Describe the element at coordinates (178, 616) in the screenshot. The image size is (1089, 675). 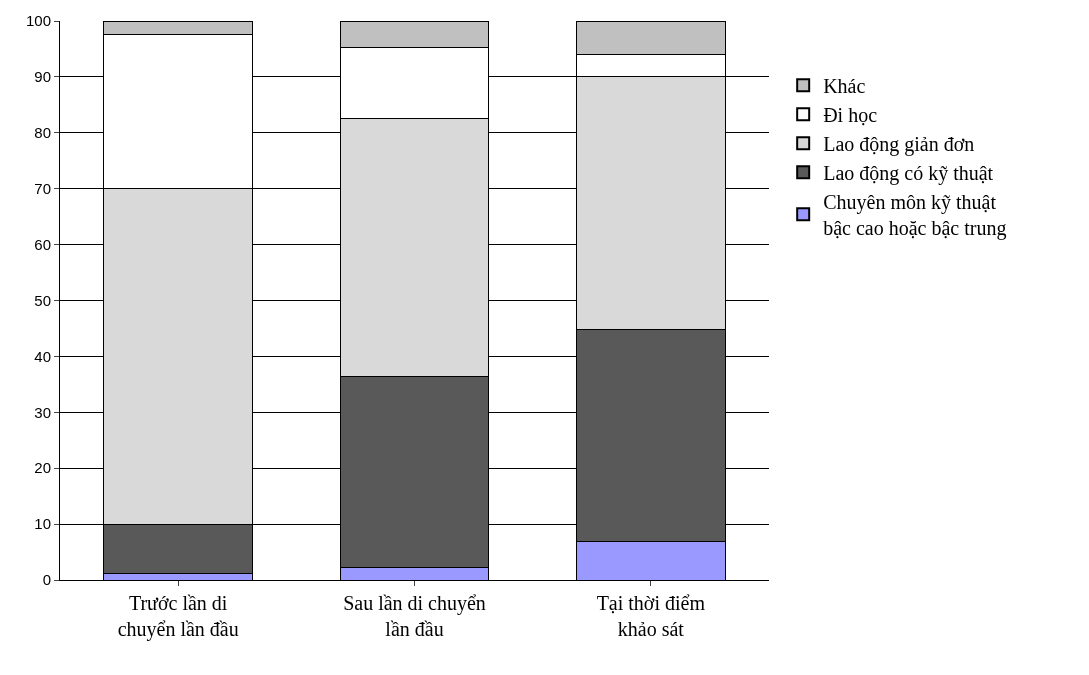
I see `x-tick-label: Trước lần di chuyển lần đầu` at that location.